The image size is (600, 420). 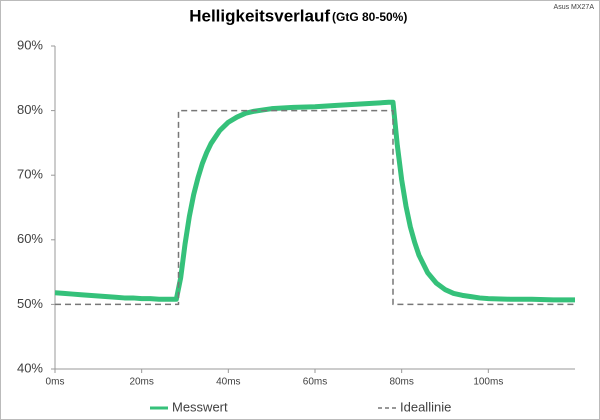 I want to click on legend-label: Ideallinie, so click(x=425, y=406).